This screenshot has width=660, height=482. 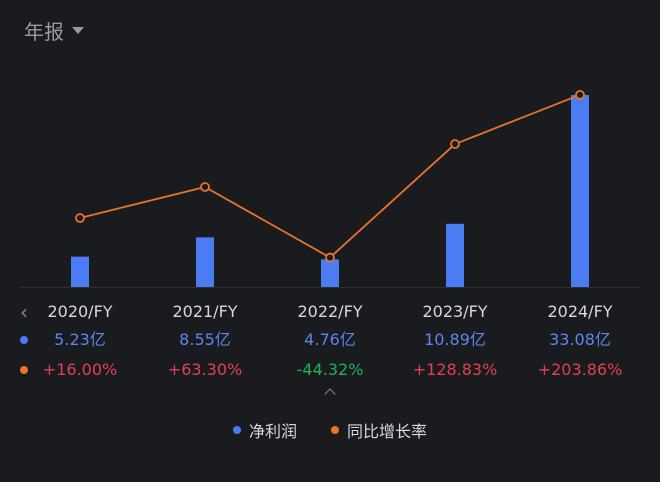 I want to click on year-row: 2020/FY 2021/FY 2022/FY 2023/FY 2024/FY, so click(x=330, y=312).